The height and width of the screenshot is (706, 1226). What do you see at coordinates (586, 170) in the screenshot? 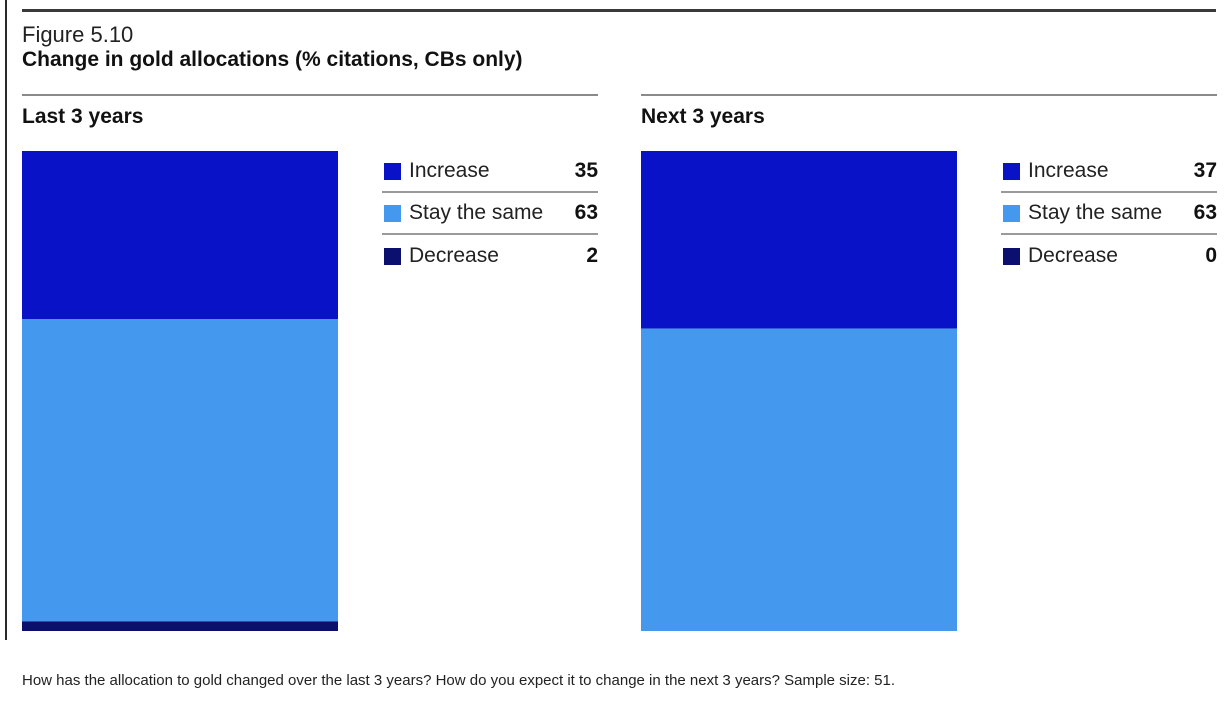
I see `legend-value: 35` at bounding box center [586, 170].